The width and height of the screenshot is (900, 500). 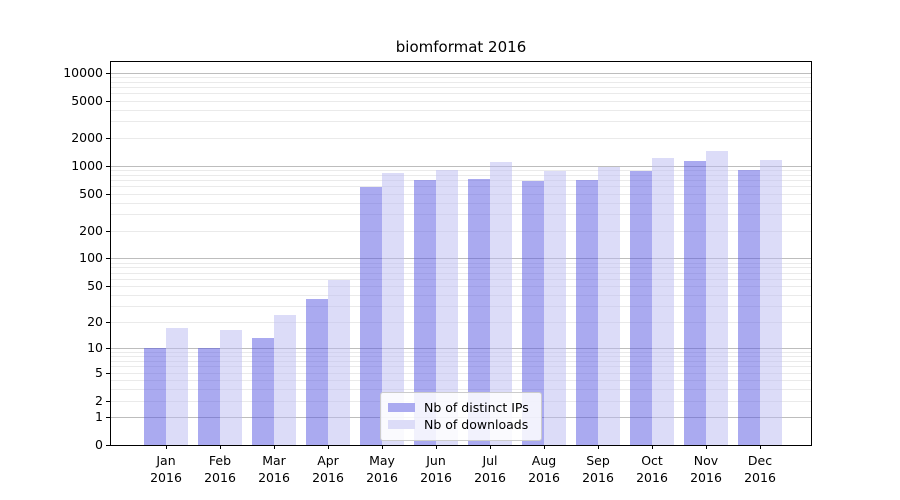 I want to click on y-tick-label: 10, so click(x=95, y=348).